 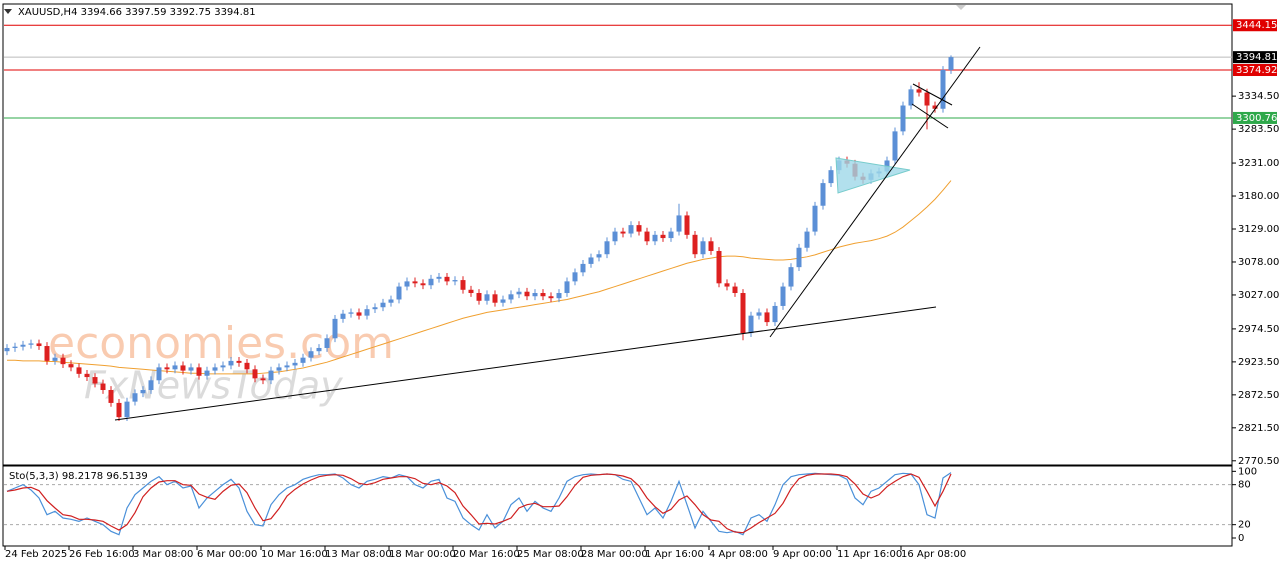 I want to click on y-tick-label: 2872.50, so click(x=1258, y=395).